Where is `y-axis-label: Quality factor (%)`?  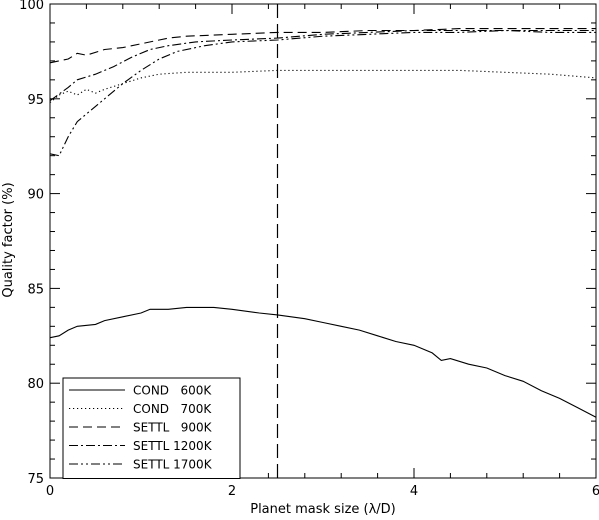 y-axis-label: Quality factor (%) is located at coordinates (8, 239).